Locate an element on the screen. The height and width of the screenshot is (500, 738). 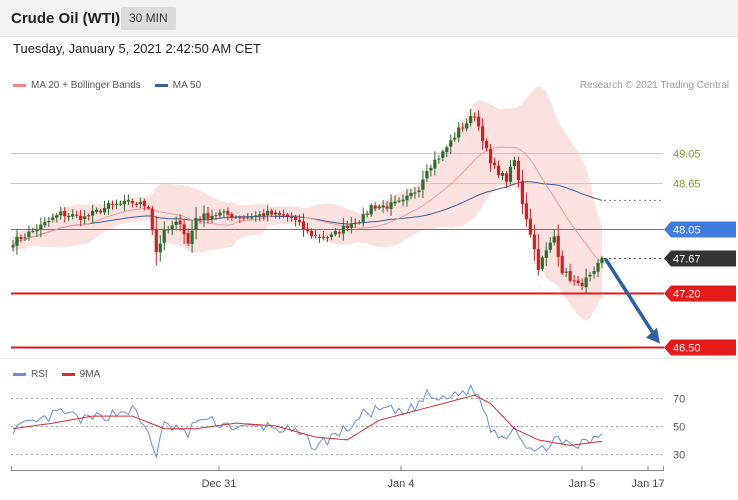
legend-ma50-swatch is located at coordinates (161, 85).